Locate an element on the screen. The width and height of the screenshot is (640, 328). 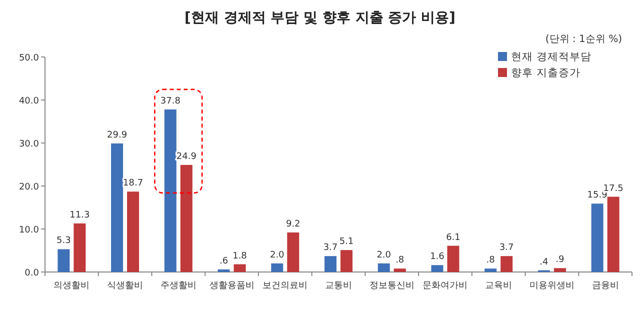
chart-title: [현재 경제적 부담 및 향후 지출 증가 비용] is located at coordinates (320, 18).